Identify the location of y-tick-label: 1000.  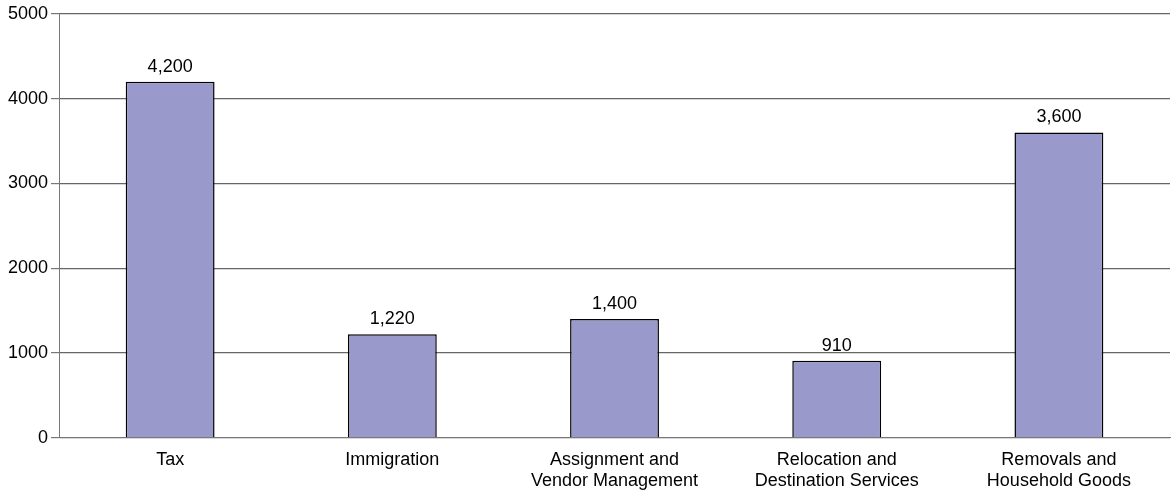
(28, 351).